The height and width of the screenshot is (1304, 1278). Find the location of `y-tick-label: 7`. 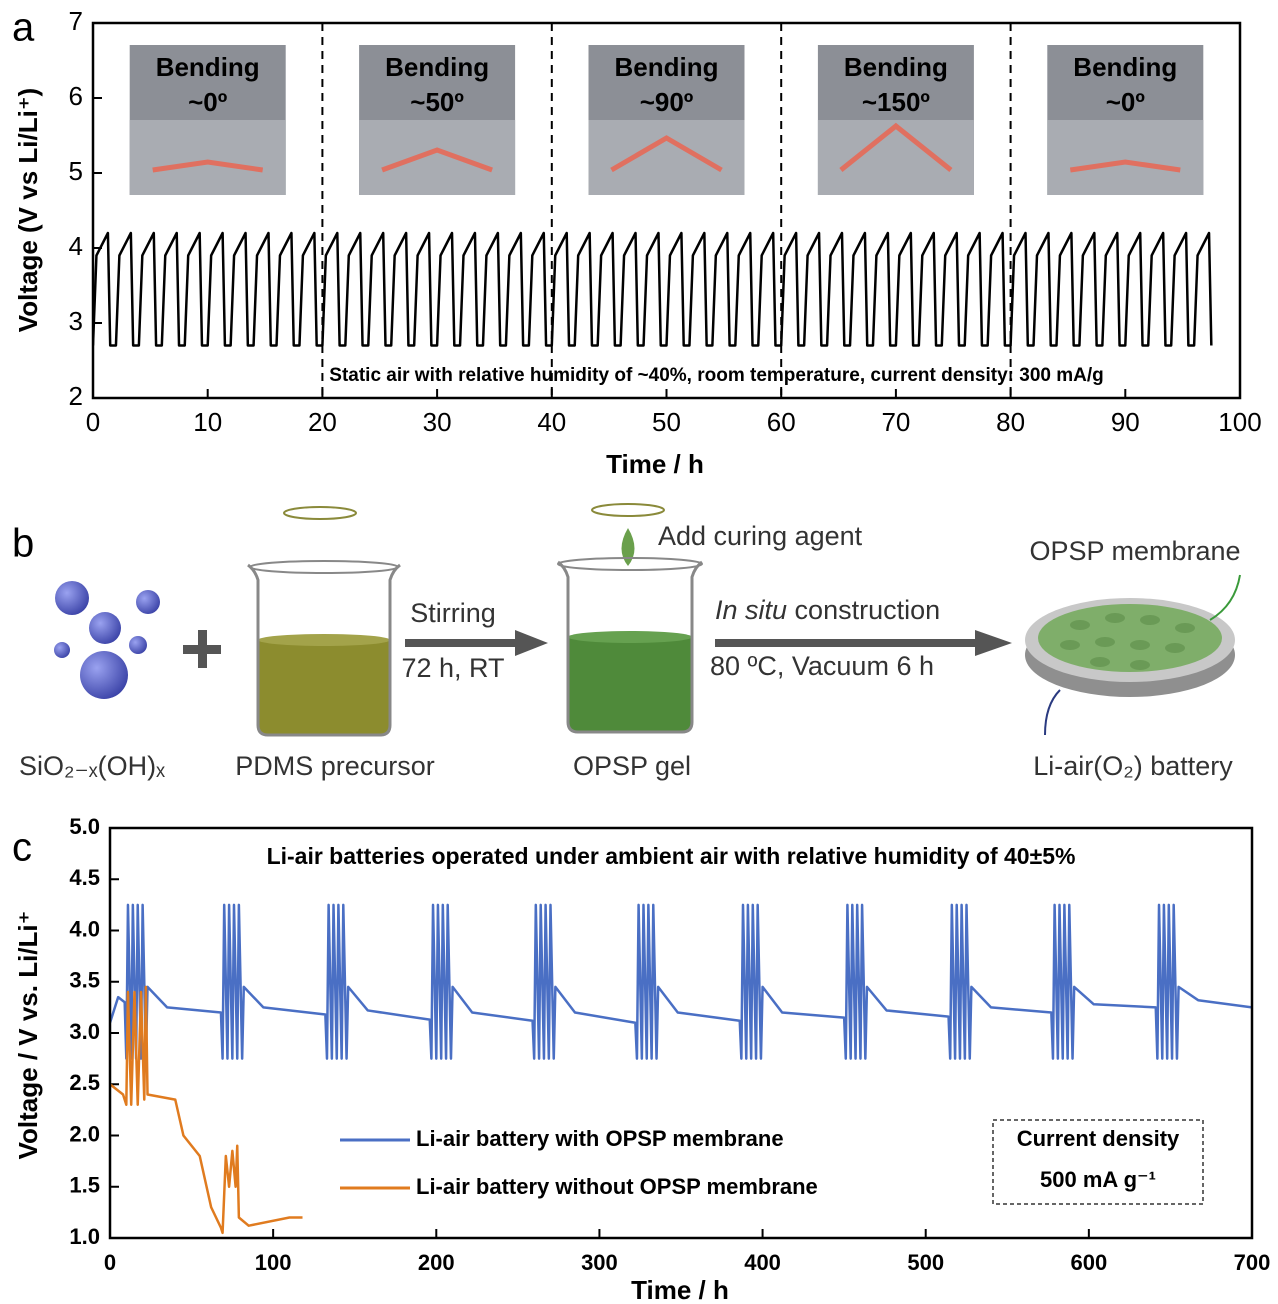

y-tick-label: 7 is located at coordinates (76, 21).